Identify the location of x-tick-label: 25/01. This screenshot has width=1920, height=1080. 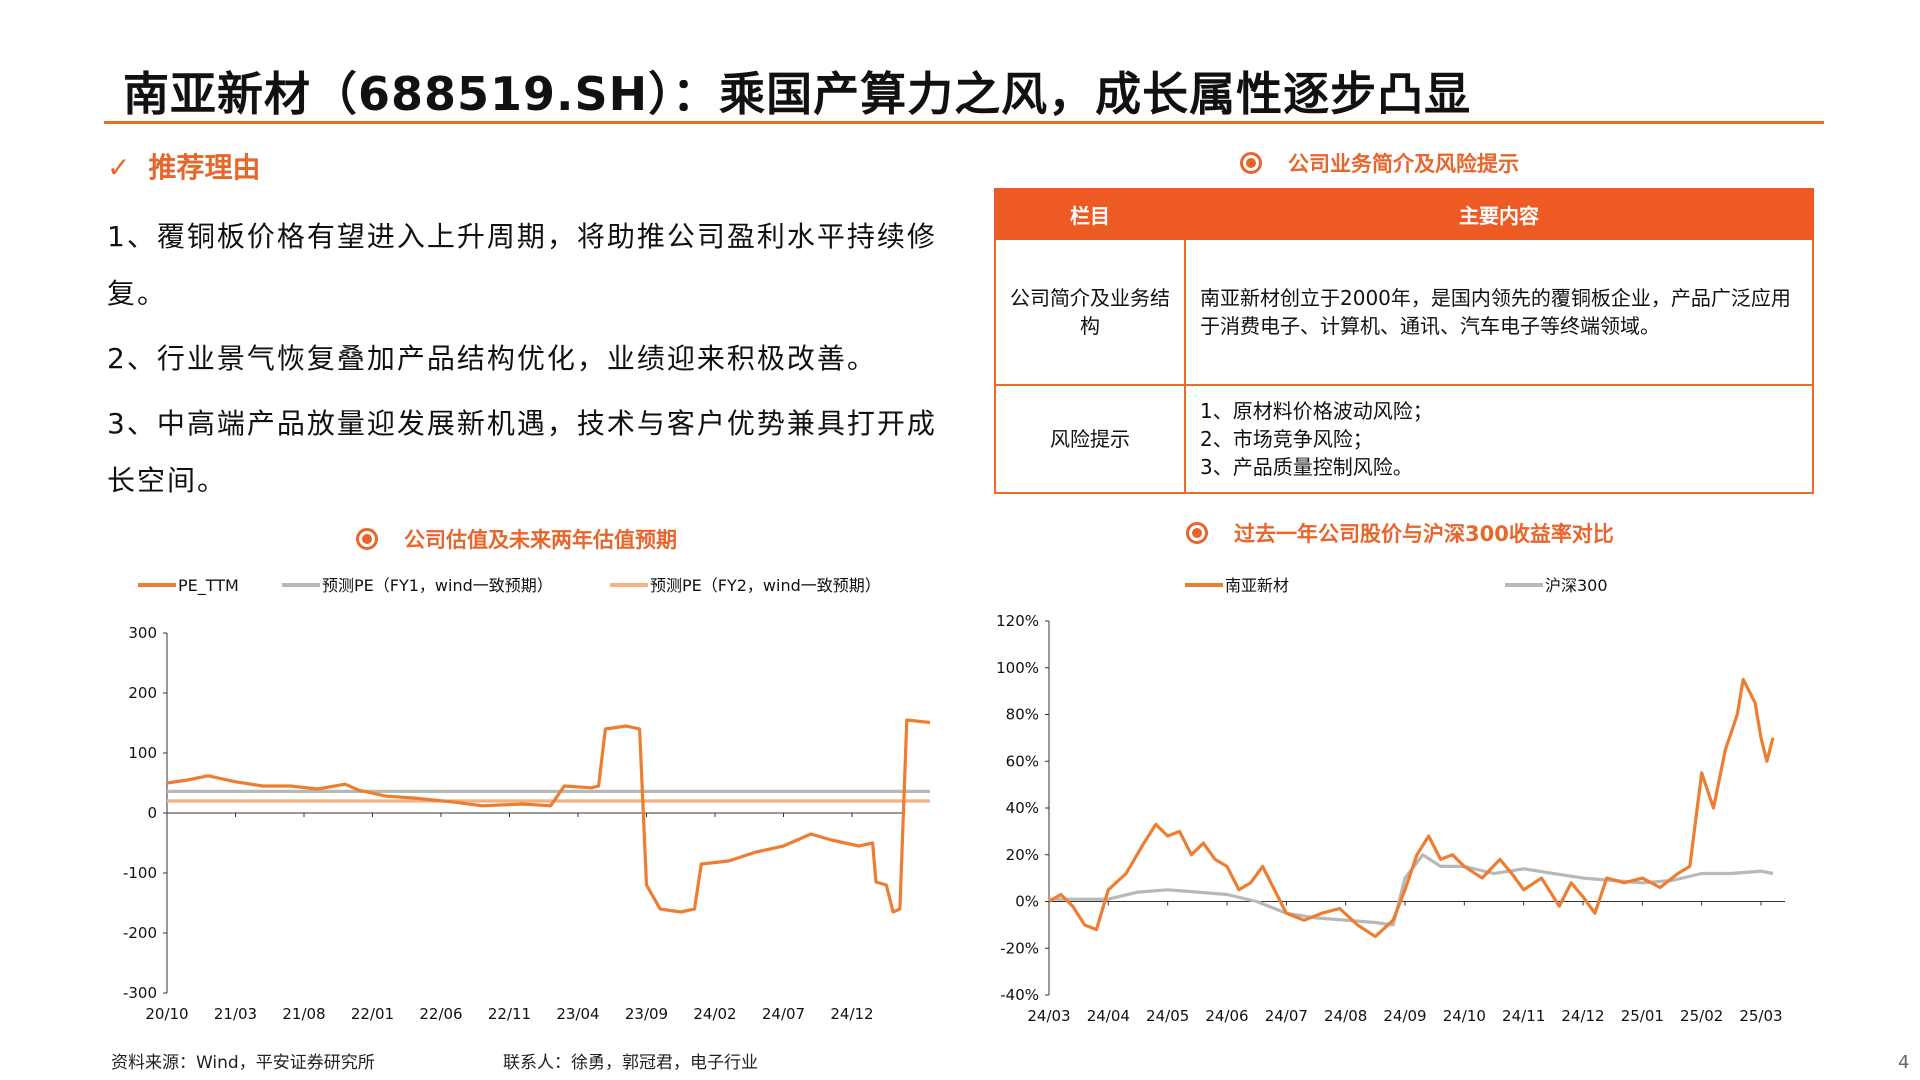
(1642, 1016).